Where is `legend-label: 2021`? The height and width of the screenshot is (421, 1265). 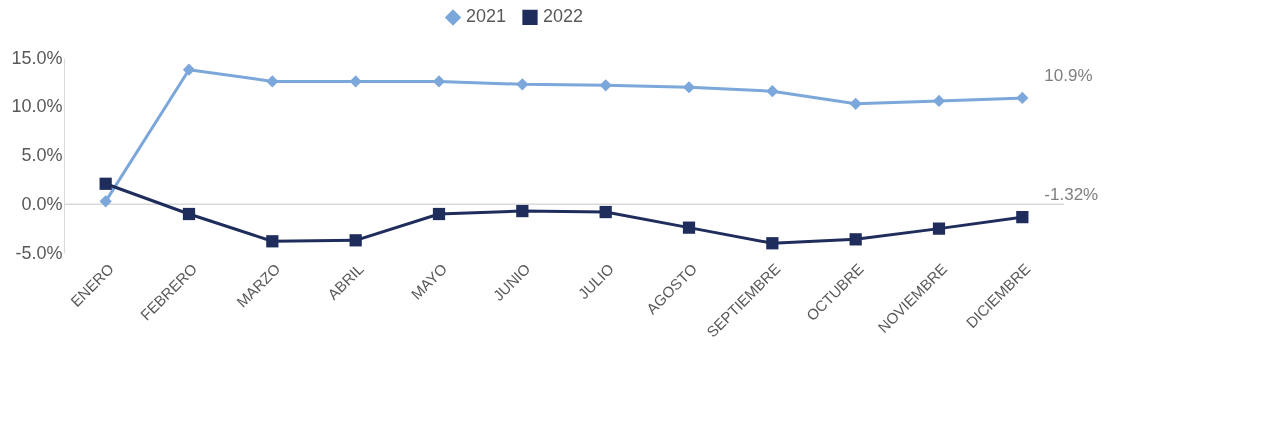
legend-label: 2021 is located at coordinates (486, 16).